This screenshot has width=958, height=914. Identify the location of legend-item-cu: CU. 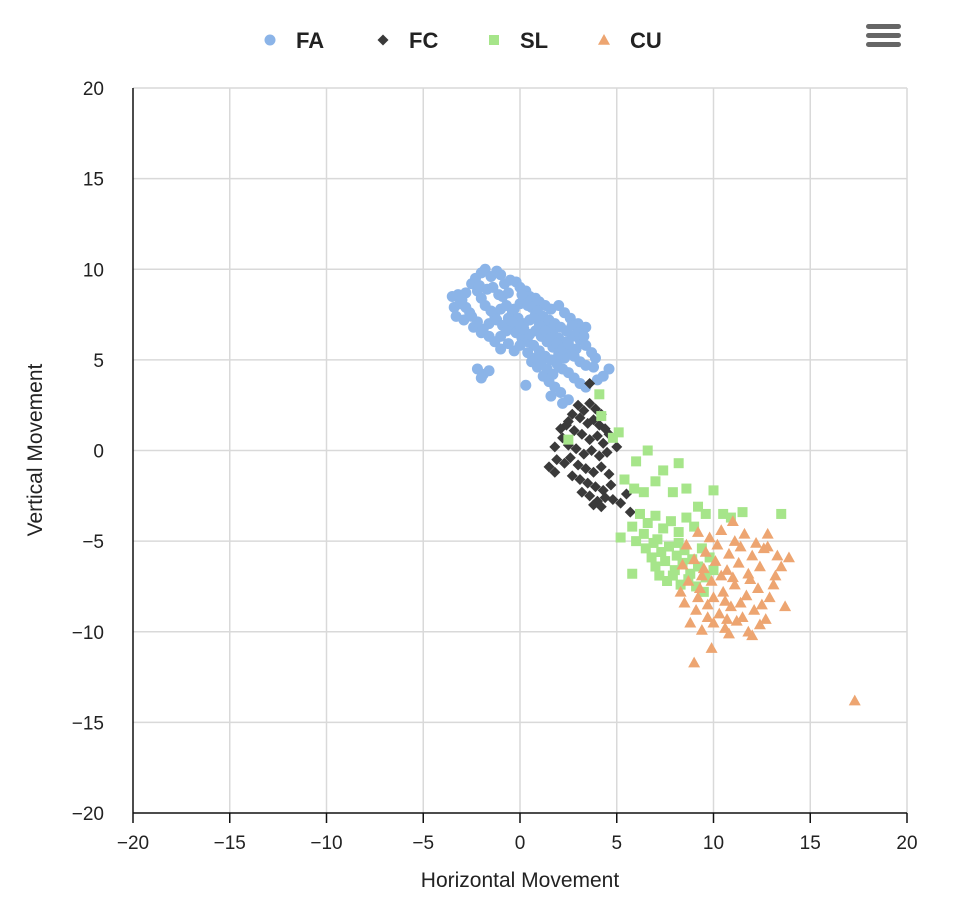
(630, 40).